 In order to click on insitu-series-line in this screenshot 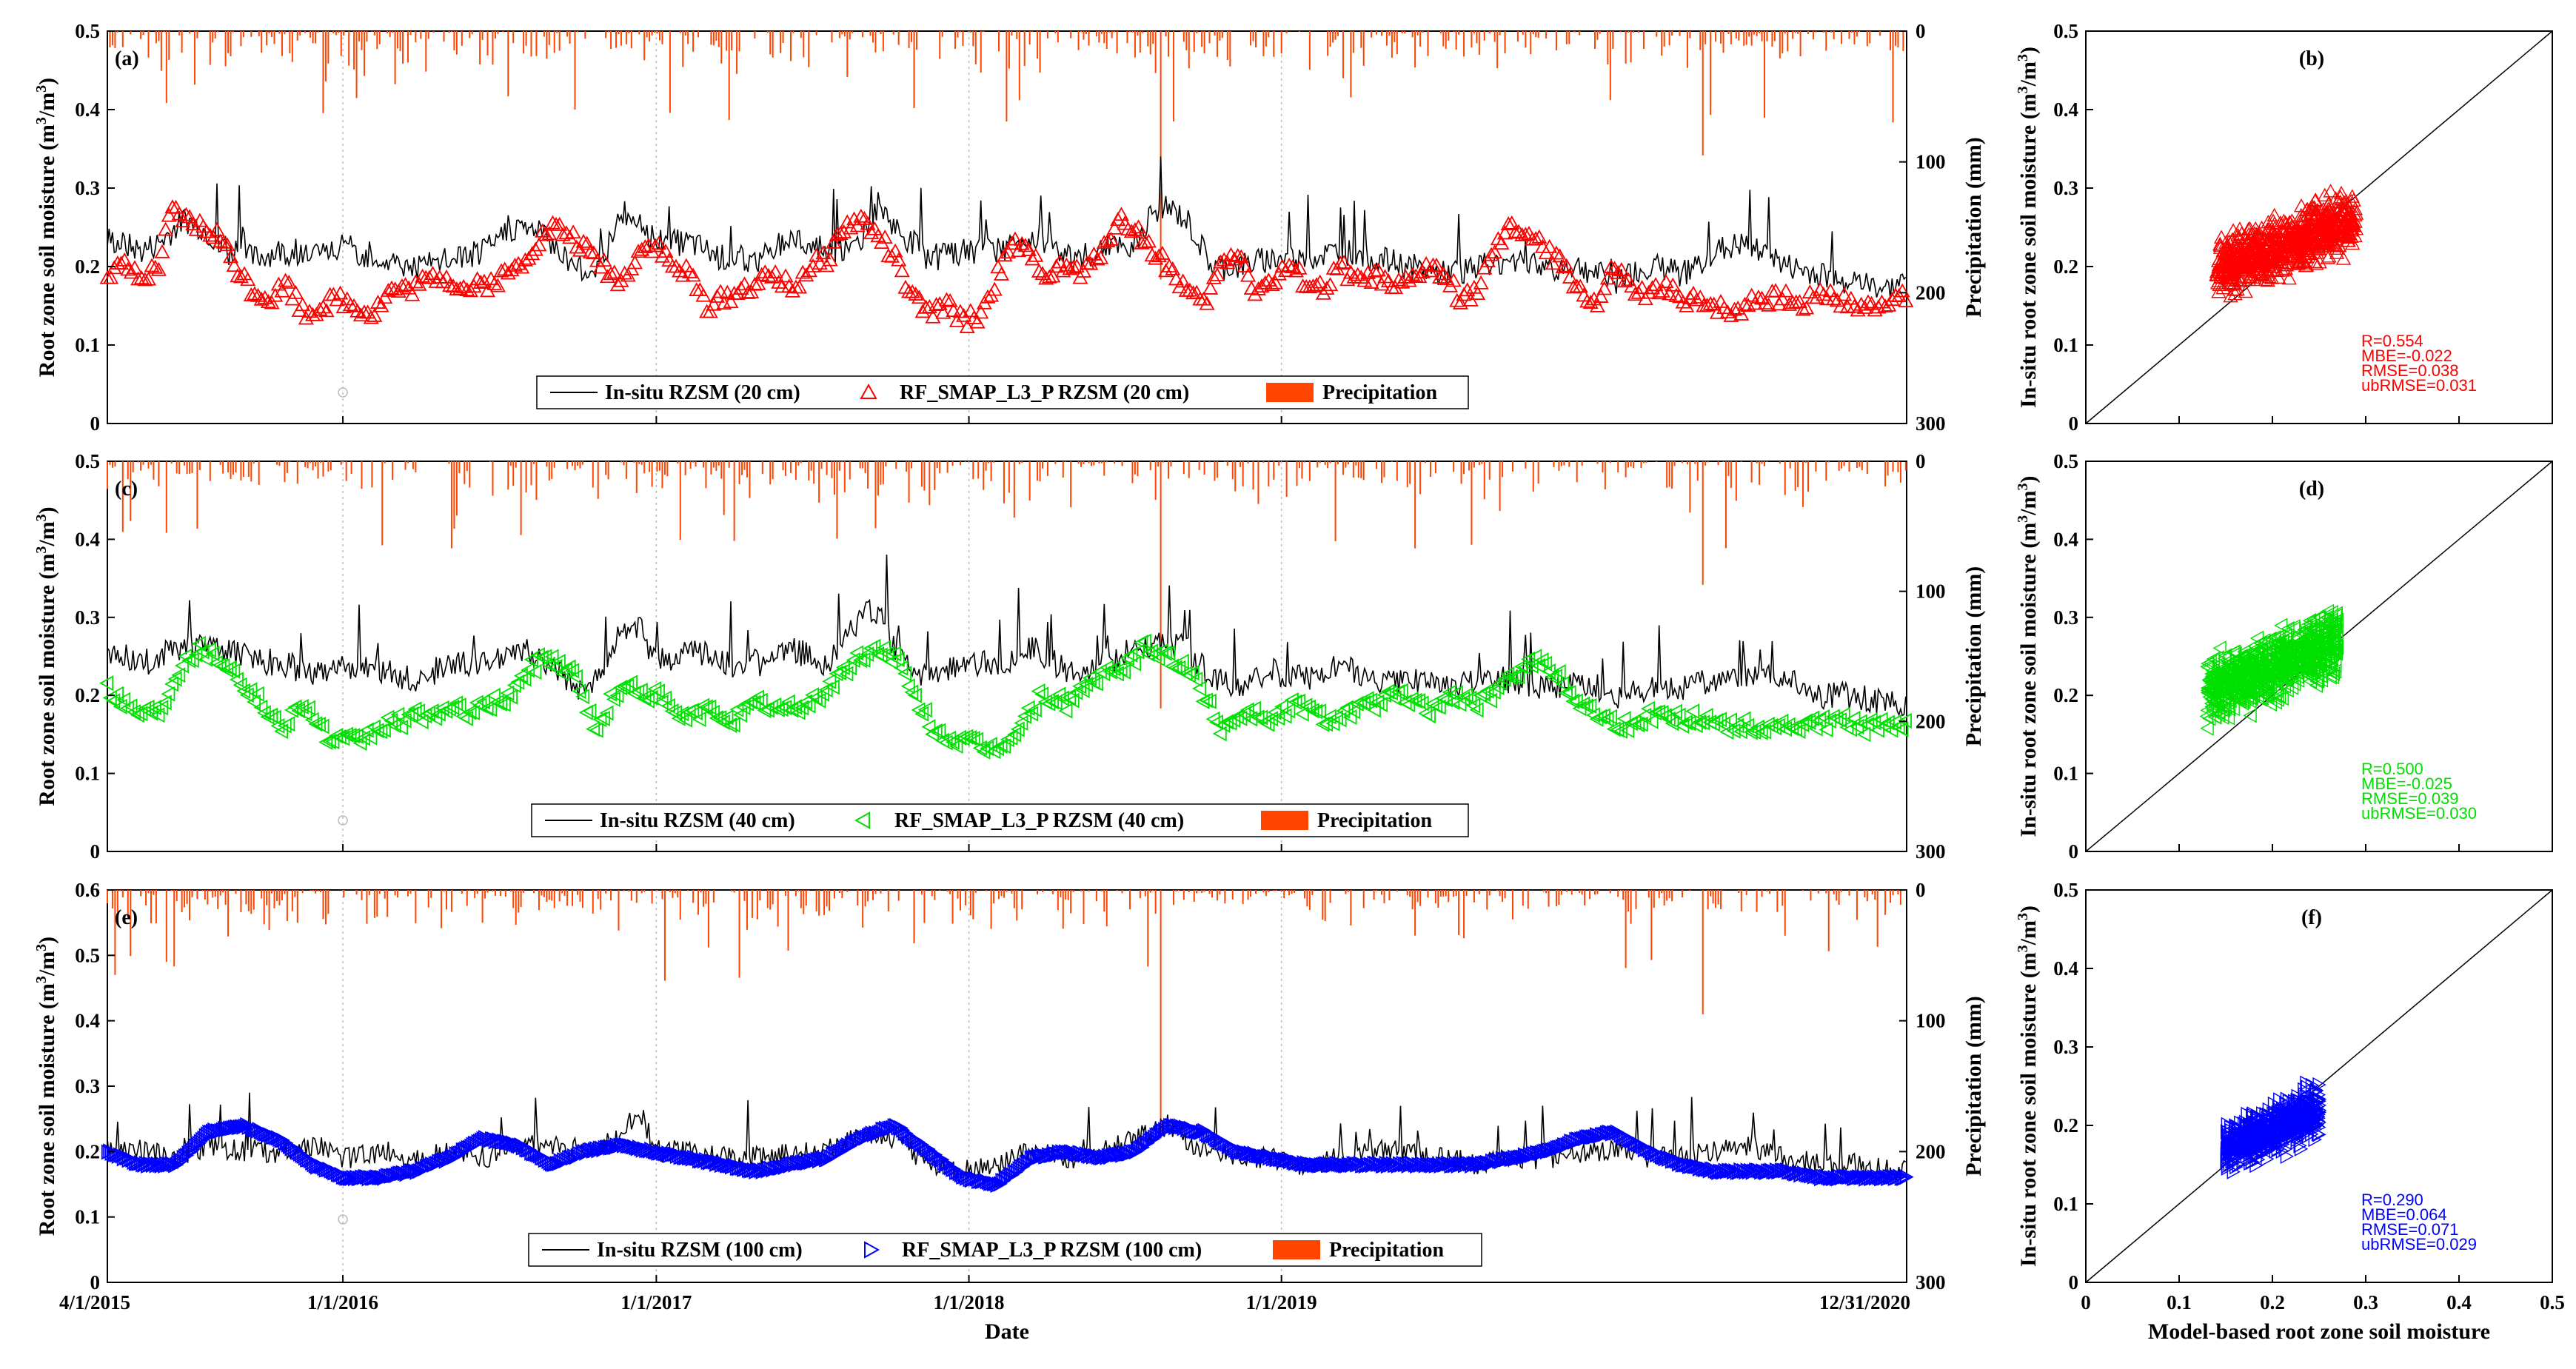, I will do `click(1007, 227)`.